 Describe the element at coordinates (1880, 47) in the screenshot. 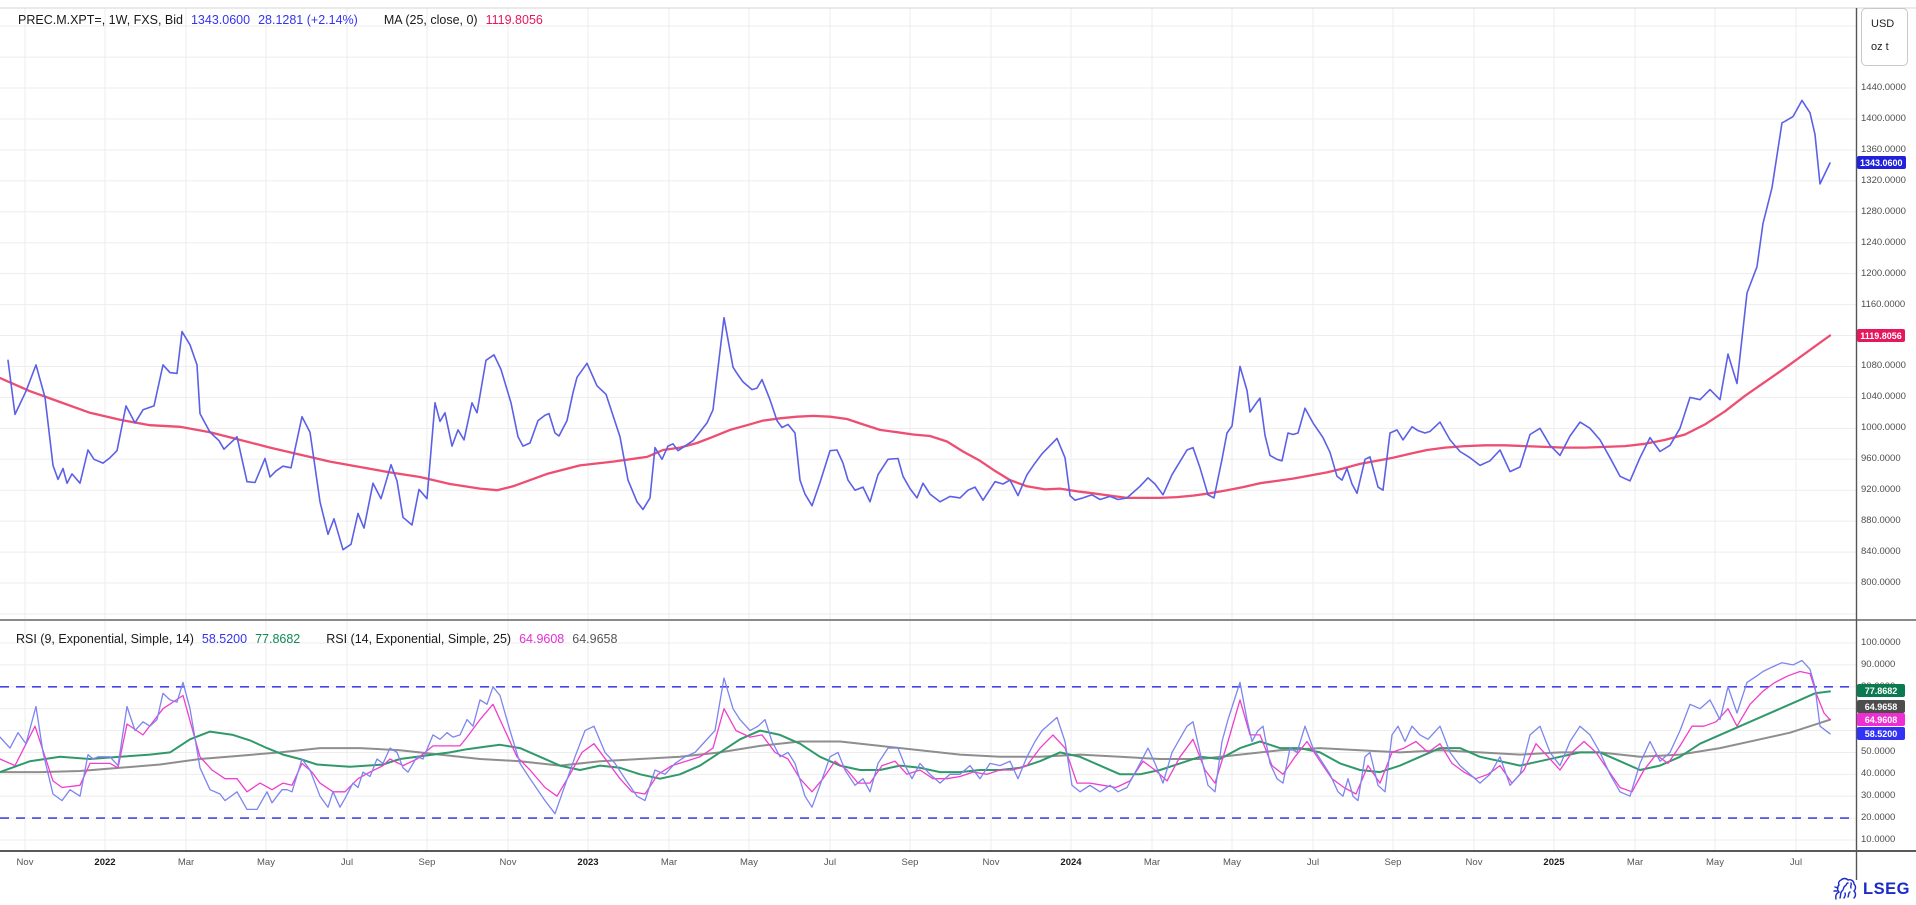

I see `axis-unit-measure: oz t` at that location.